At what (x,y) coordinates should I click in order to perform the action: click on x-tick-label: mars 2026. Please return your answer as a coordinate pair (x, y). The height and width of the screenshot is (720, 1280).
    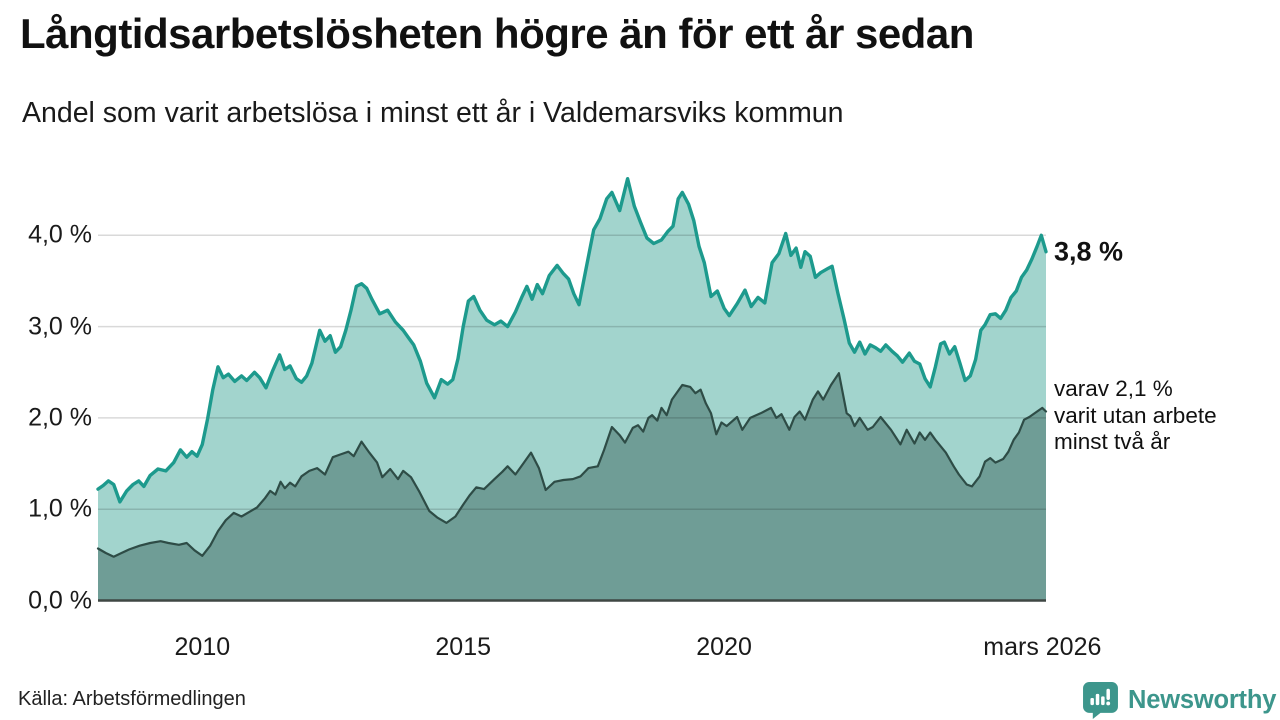
    Looking at the image, I should click on (1042, 647).